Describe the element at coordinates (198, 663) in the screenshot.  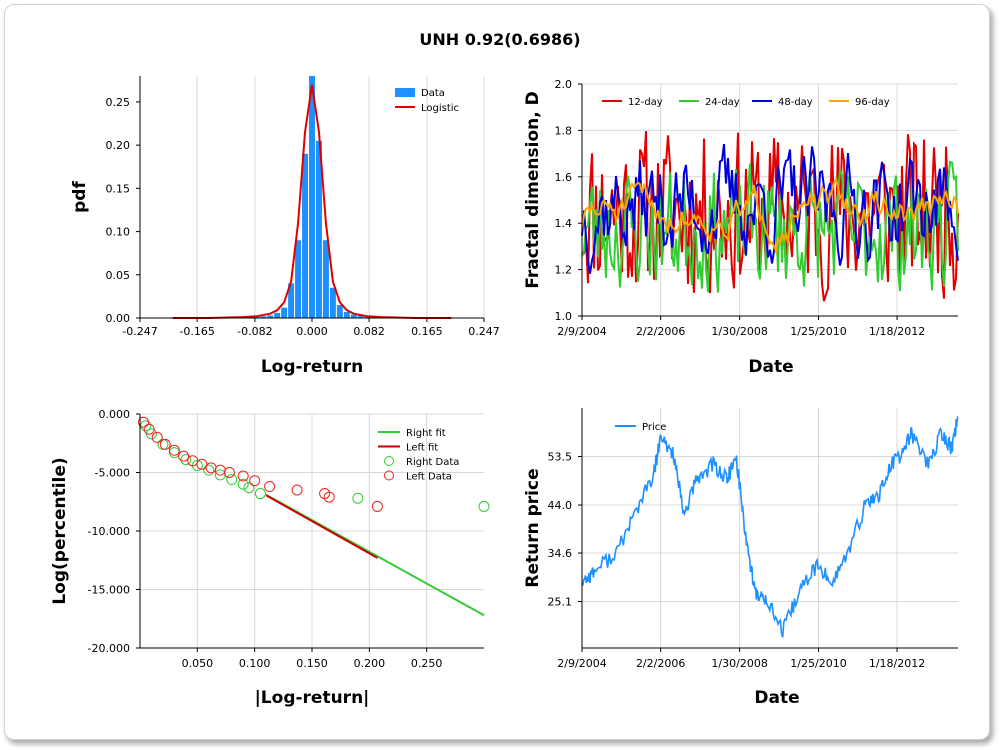
I see `tail-x-tick-label: 0.050` at that location.